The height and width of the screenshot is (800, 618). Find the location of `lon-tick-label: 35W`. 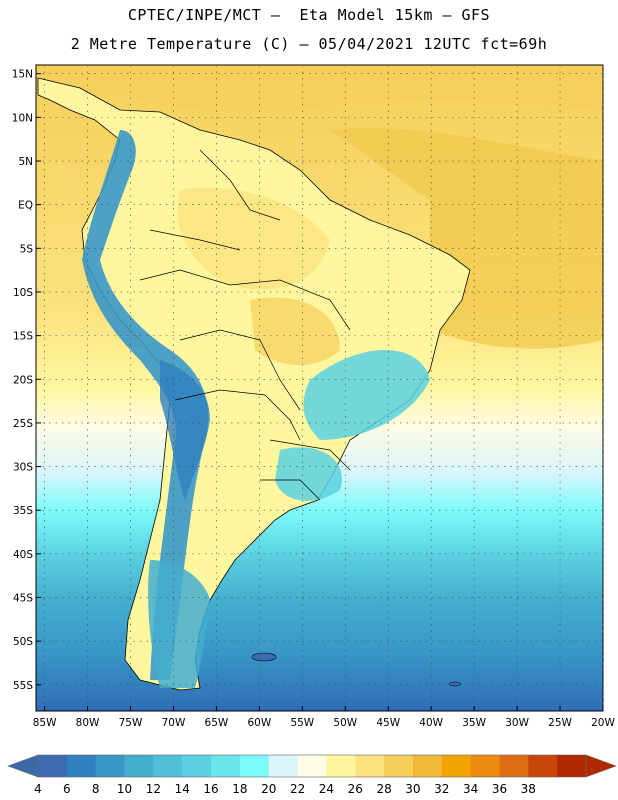

lon-tick-label: 35W is located at coordinates (474, 723).